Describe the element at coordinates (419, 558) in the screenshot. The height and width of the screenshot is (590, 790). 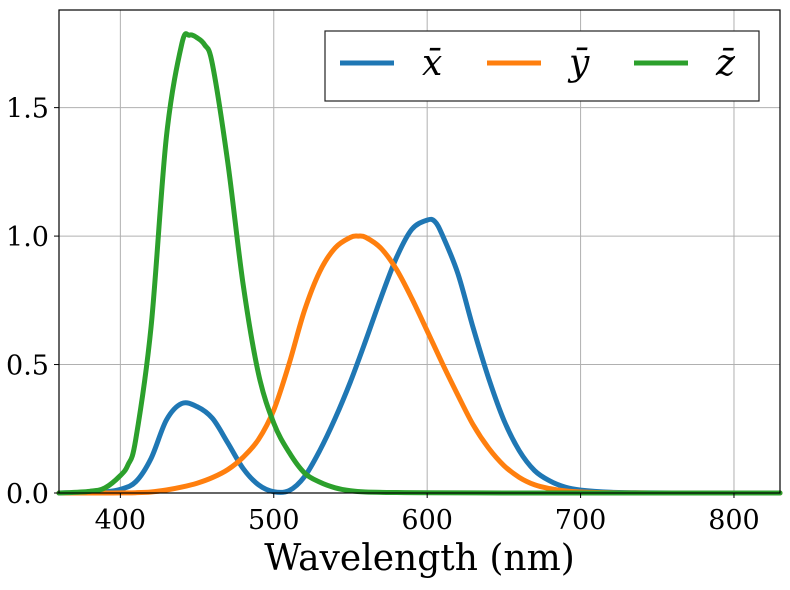
I see `x-axis-label: Wavelength (nm)` at that location.